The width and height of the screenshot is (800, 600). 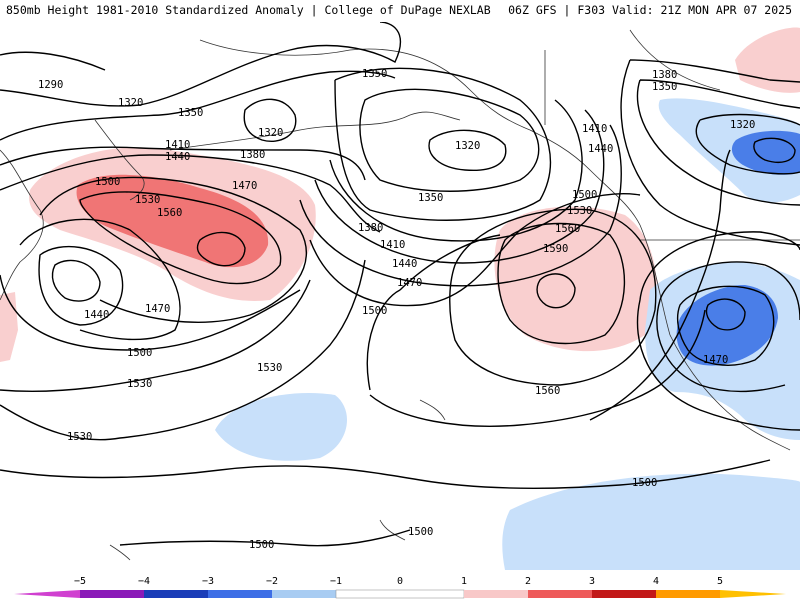 What do you see at coordinates (272, 581) in the screenshot?
I see `colorbar-tick: −2` at bounding box center [272, 581].